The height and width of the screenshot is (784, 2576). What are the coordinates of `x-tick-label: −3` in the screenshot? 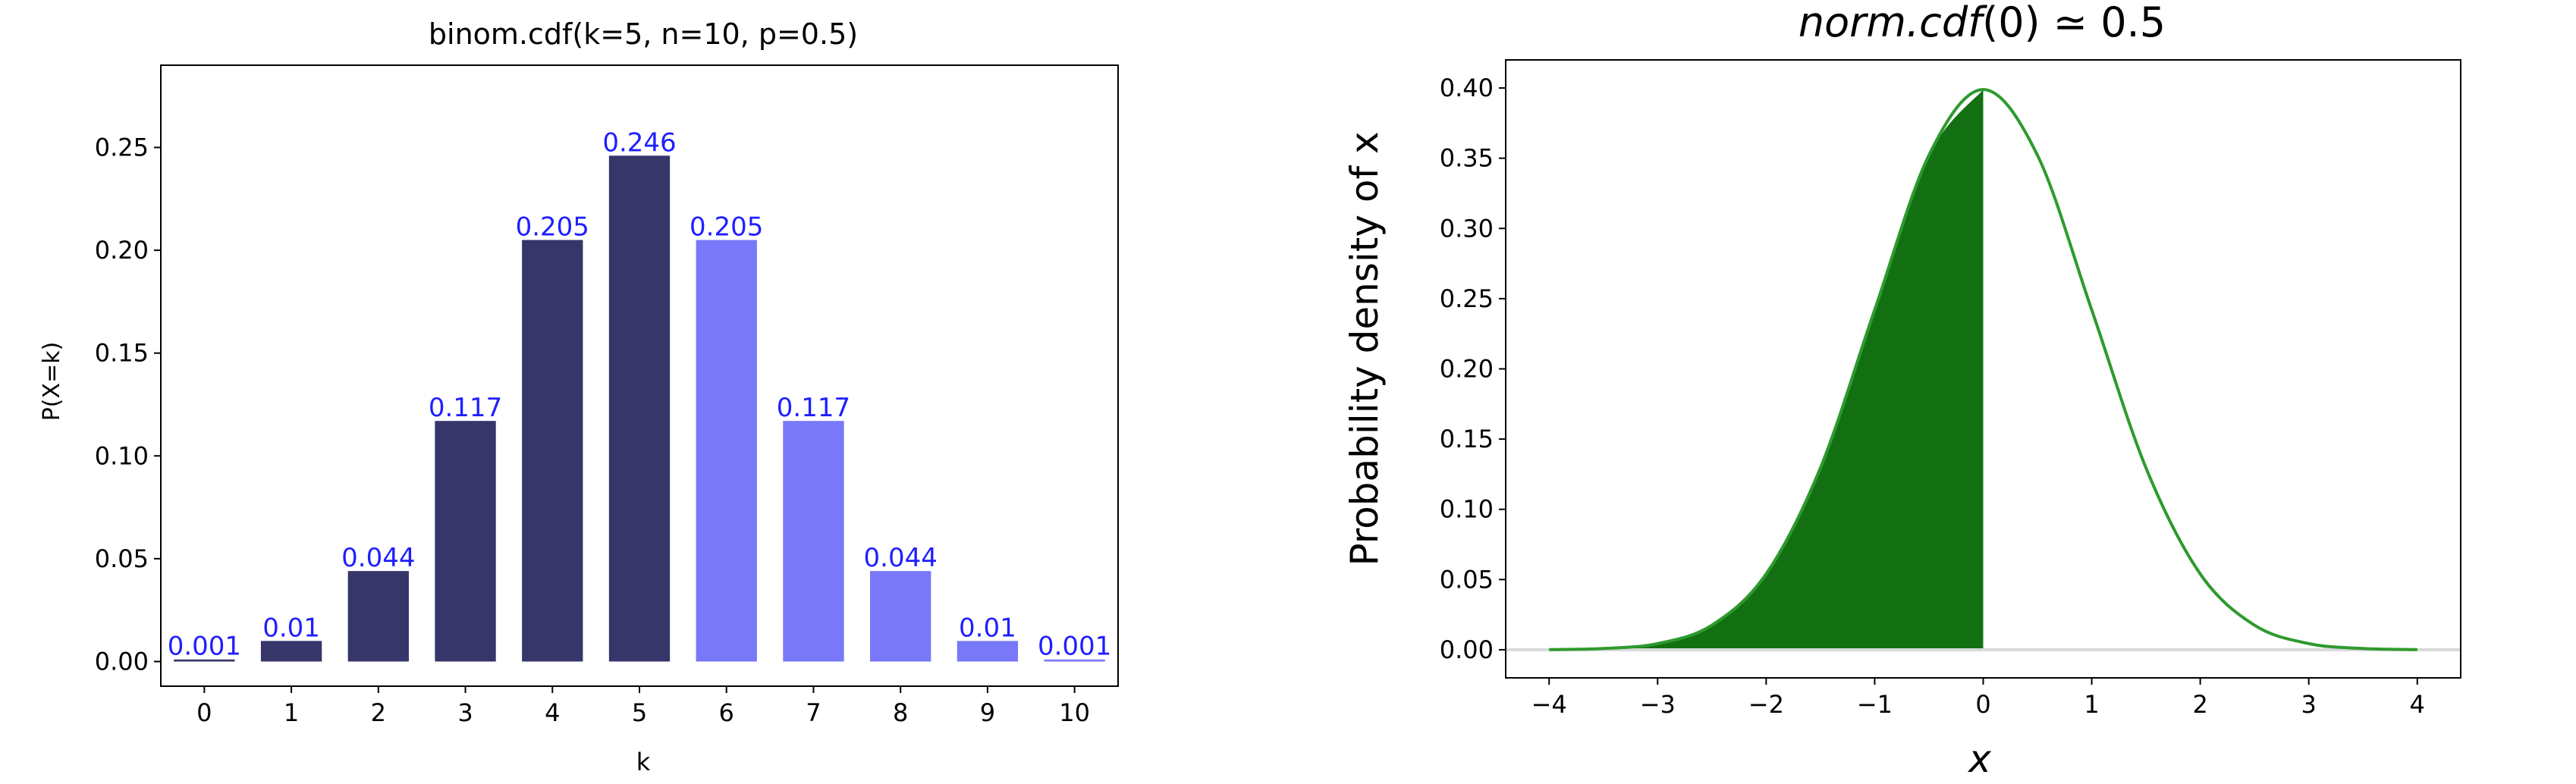 It's located at (1658, 705).